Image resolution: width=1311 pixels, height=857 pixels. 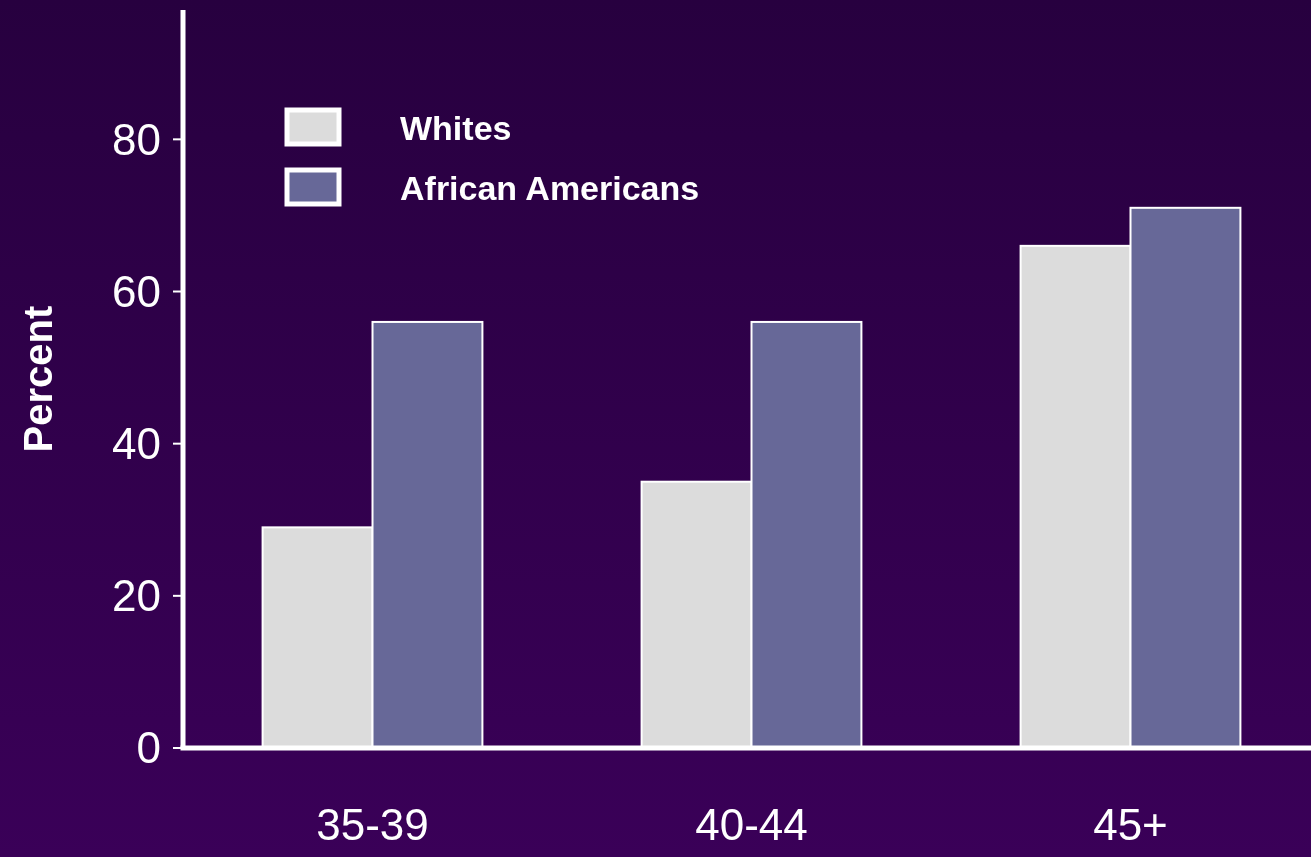 I want to click on x-tick-label: 45+, so click(x=1130, y=824).